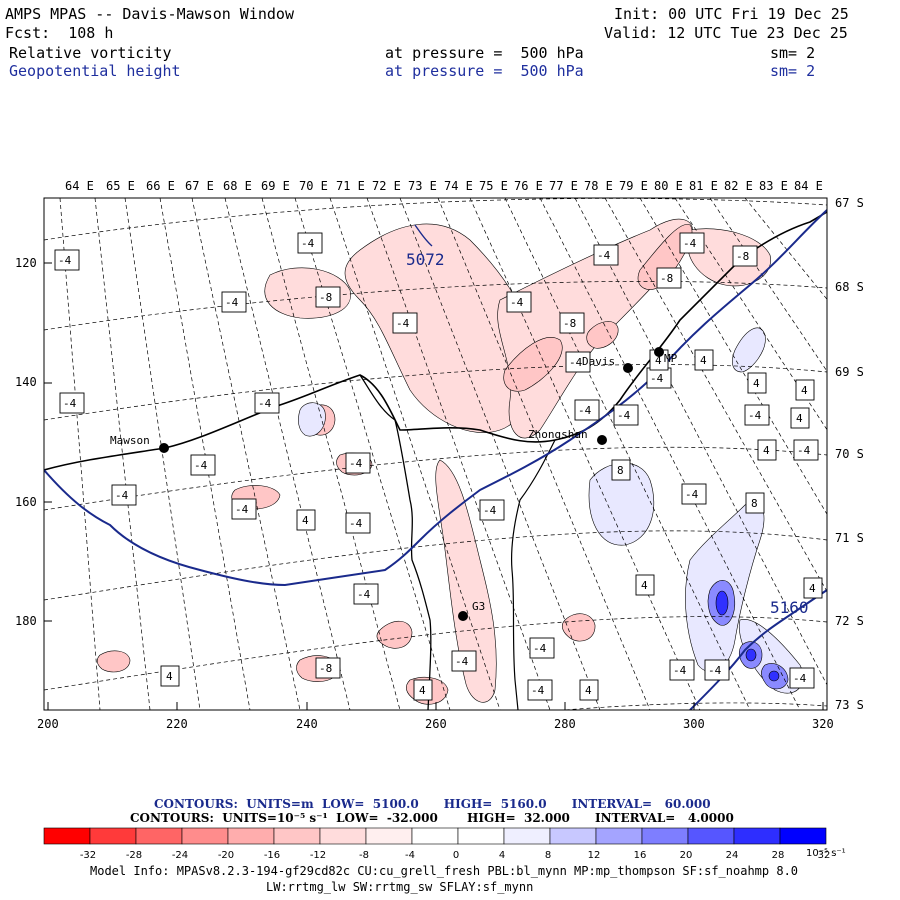  Describe the element at coordinates (484, 53) in the screenshot. I see `field1-pressure: at pressure = 500 hPa` at that location.